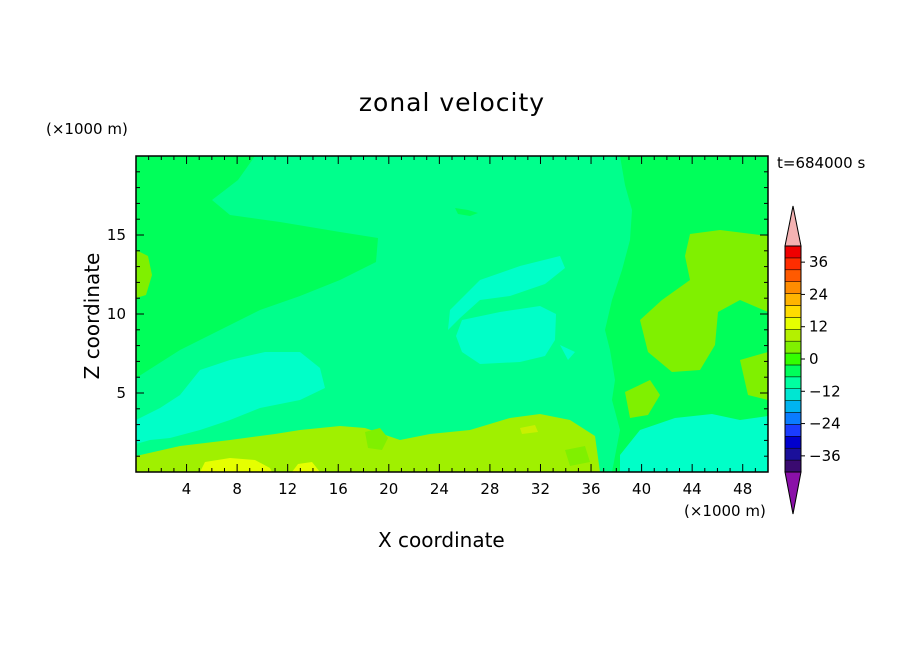  I want to click on x-tick-label: 20, so click(388, 489).